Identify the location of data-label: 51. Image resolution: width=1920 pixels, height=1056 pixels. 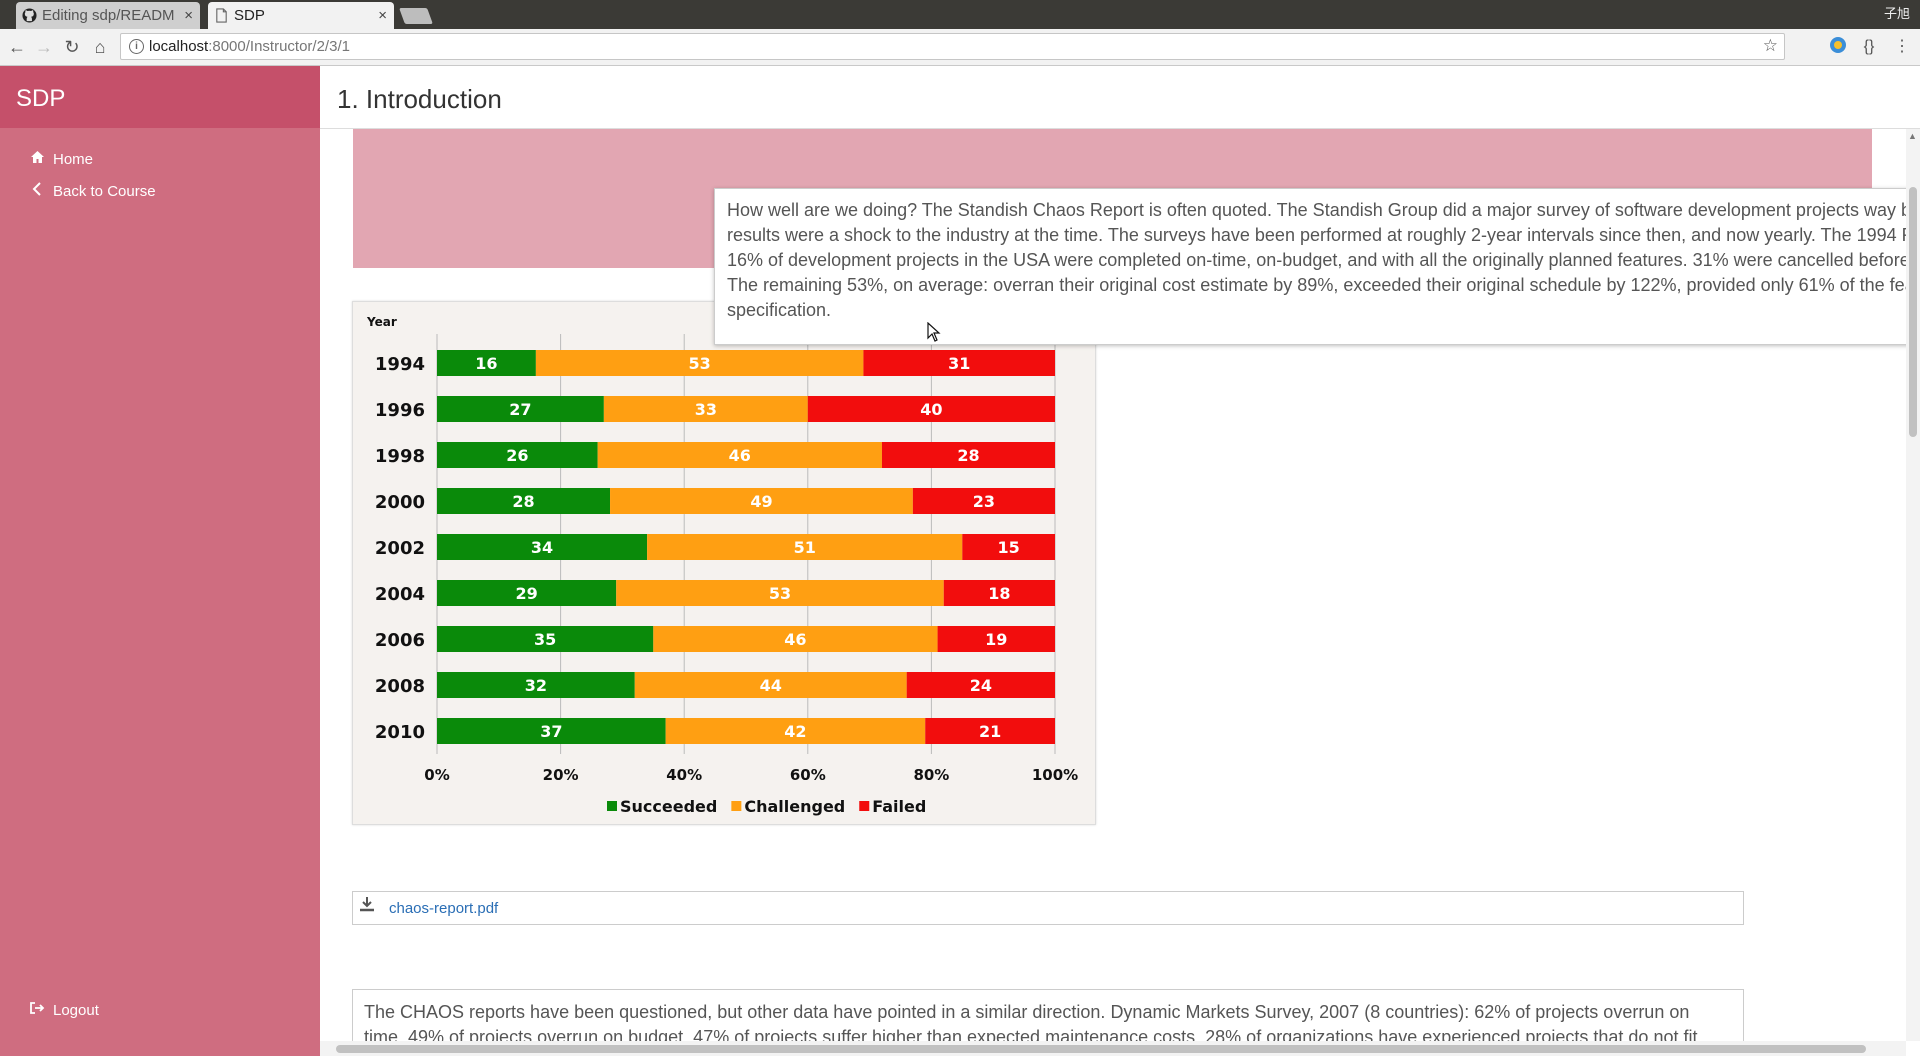
(805, 547).